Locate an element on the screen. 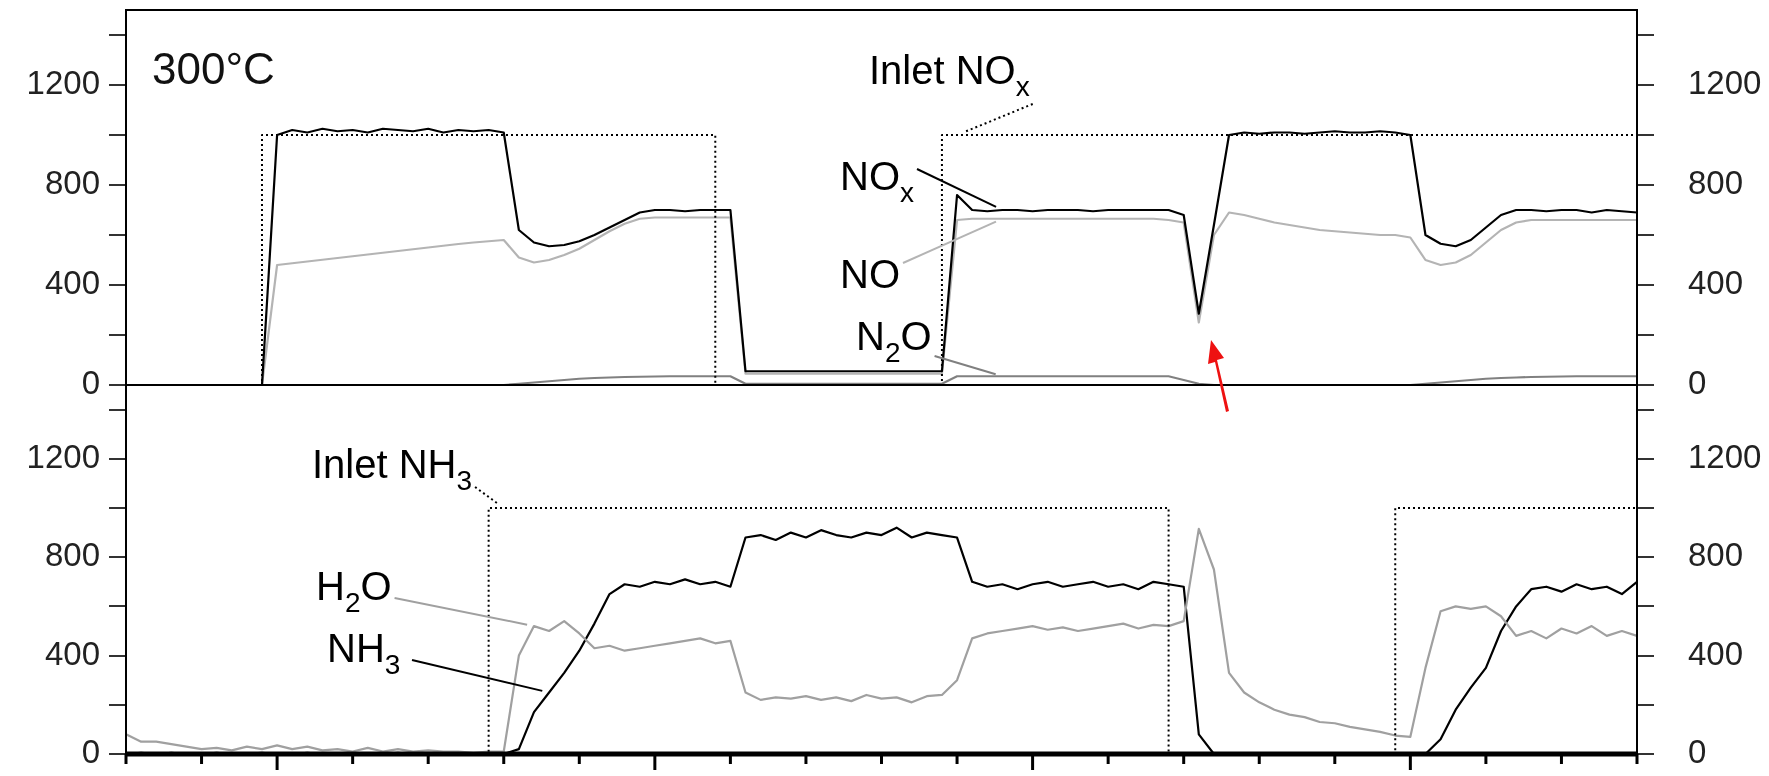  annotation: 300°C is located at coordinates (213, 68).